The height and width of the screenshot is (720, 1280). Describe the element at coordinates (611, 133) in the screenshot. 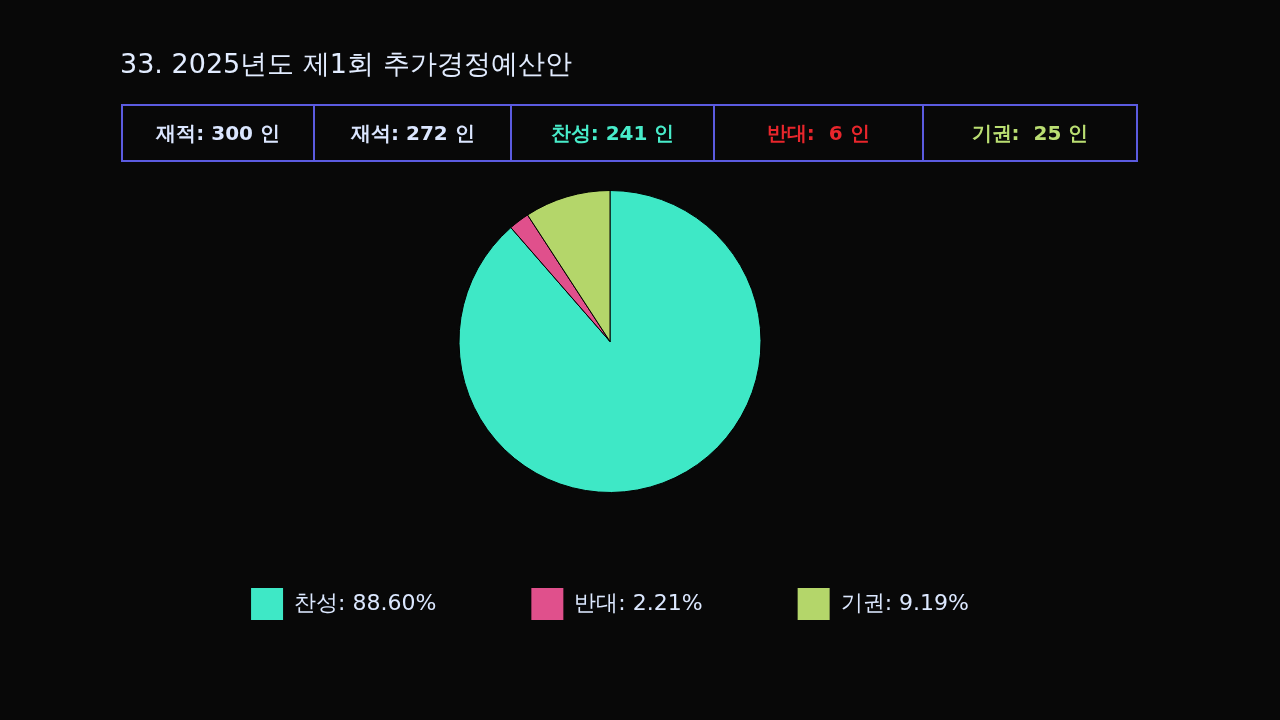

I see `text: 찬성: 241 인` at that location.